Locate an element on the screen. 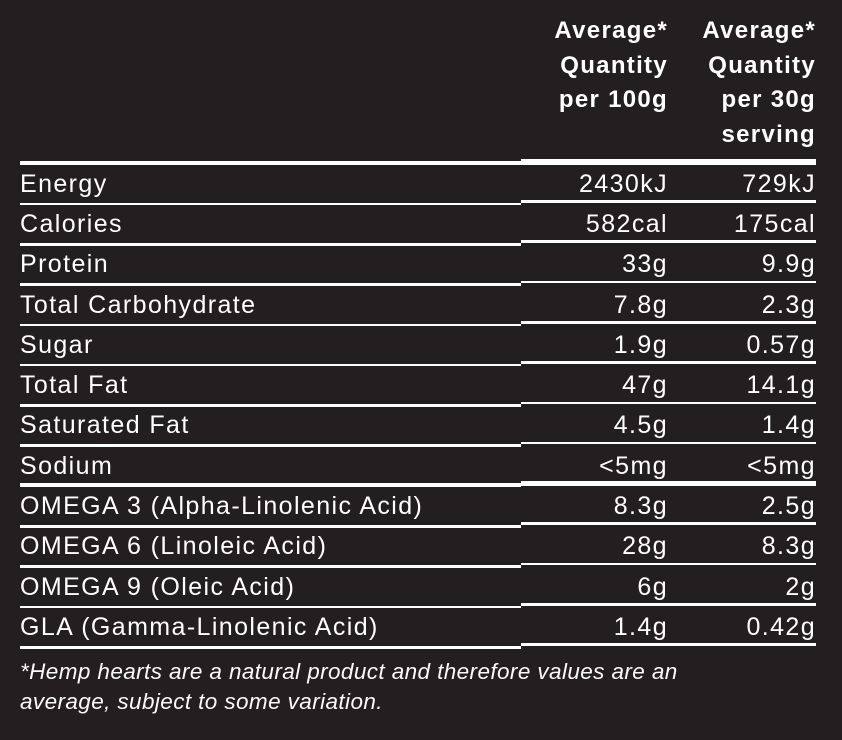 This screenshot has width=842, height=740. value-per-30g: 14.1g is located at coordinates (781, 385).